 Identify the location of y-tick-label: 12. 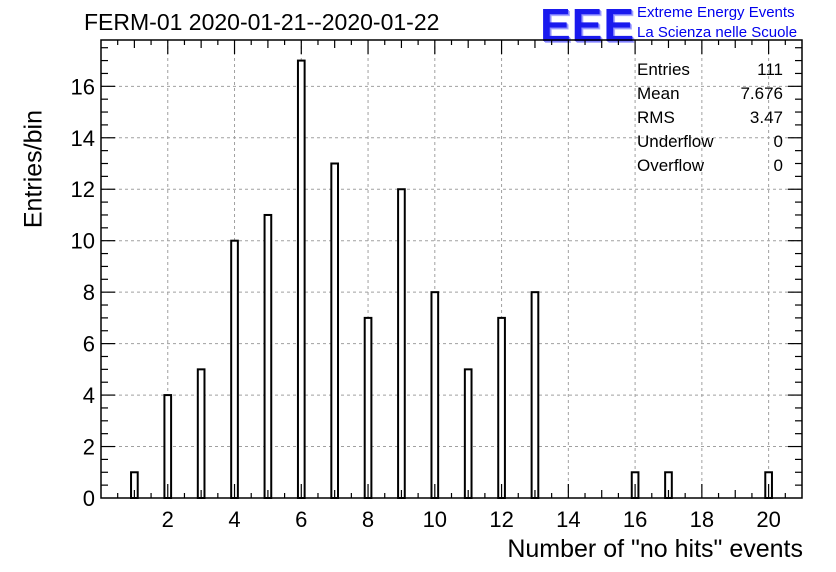
(83, 189).